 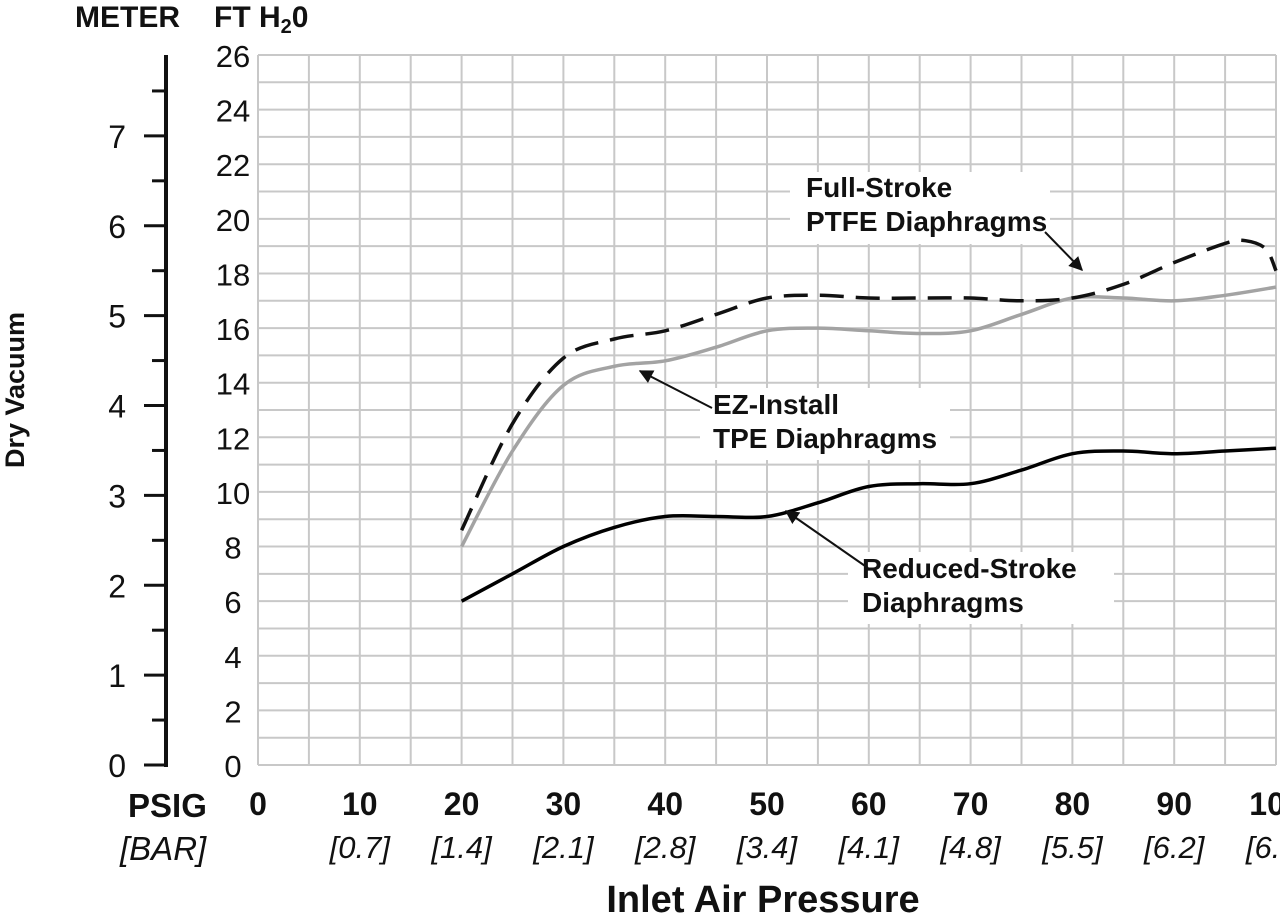 I want to click on x-tick-label: 50, so click(x=767, y=804).